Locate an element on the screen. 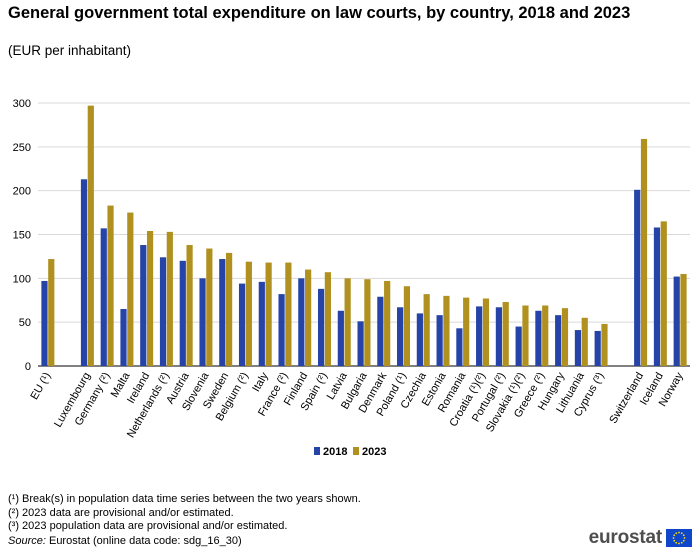 The image size is (700, 553). y-tick-label: 0 is located at coordinates (28, 367).